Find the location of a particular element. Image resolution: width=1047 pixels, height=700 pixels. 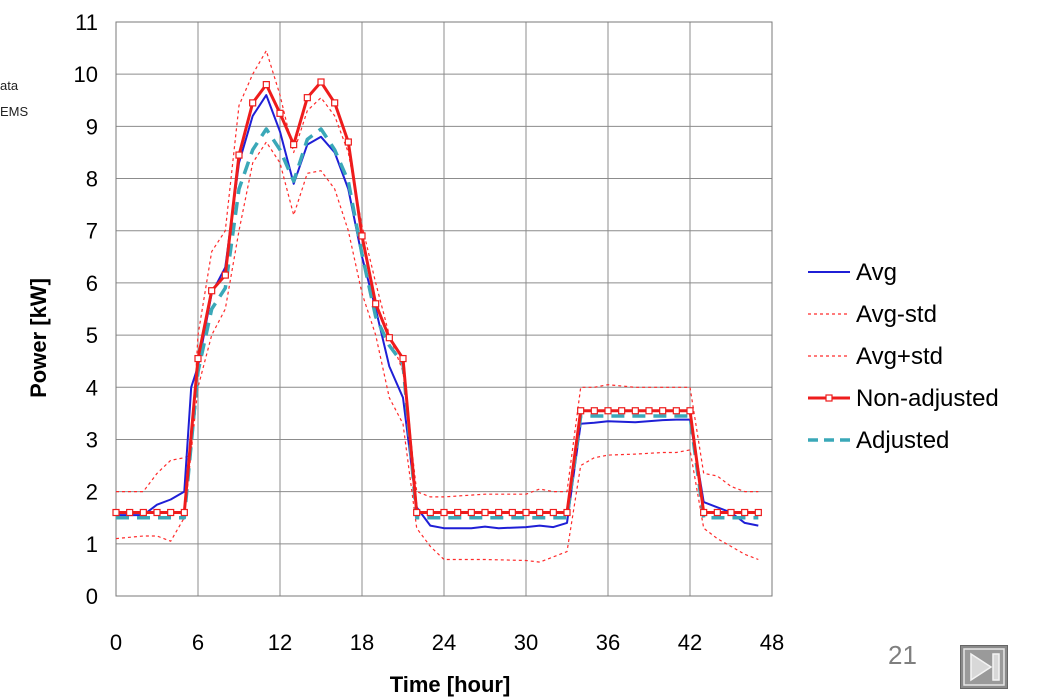

legend-marker is located at coordinates (829, 398).